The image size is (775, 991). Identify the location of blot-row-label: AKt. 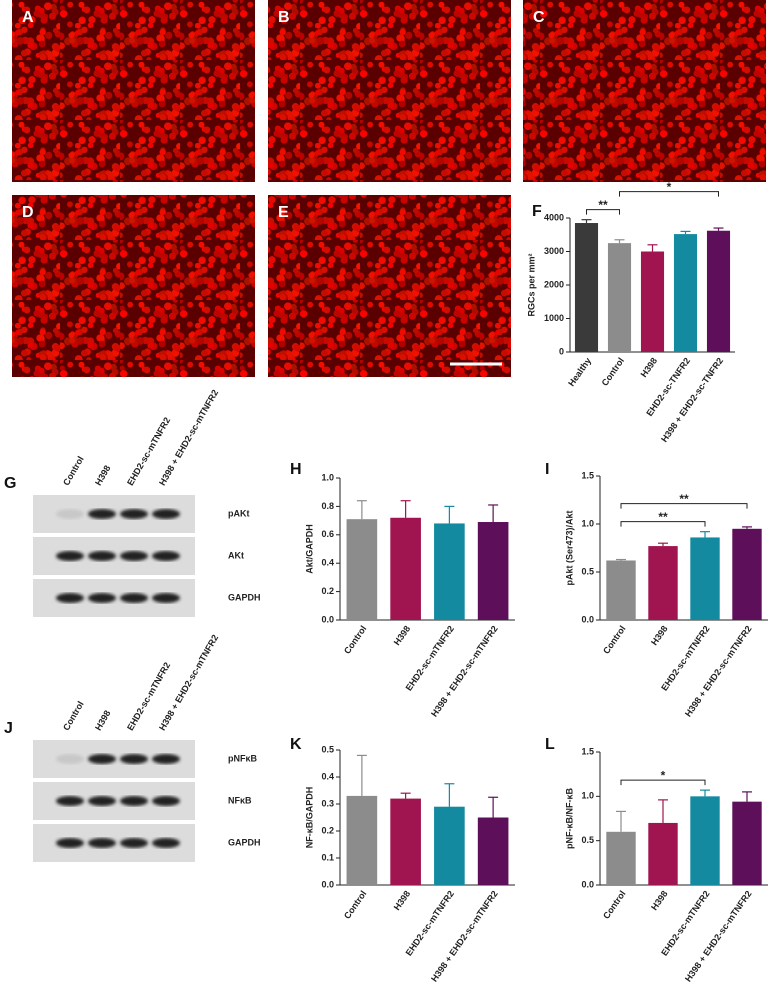
(236, 555).